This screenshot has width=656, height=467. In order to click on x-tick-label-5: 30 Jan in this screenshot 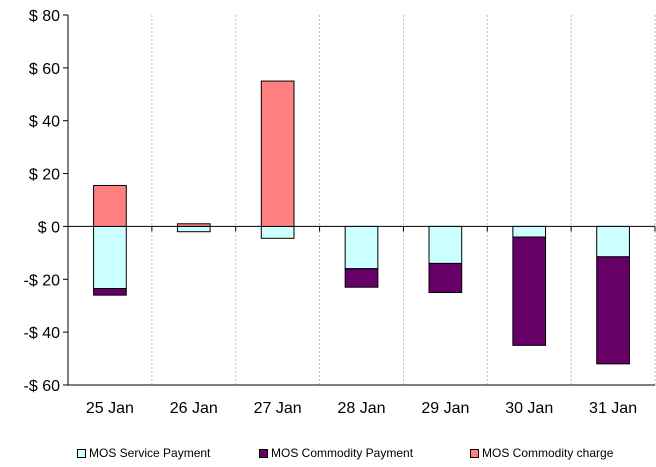, I will do `click(529, 408)`.